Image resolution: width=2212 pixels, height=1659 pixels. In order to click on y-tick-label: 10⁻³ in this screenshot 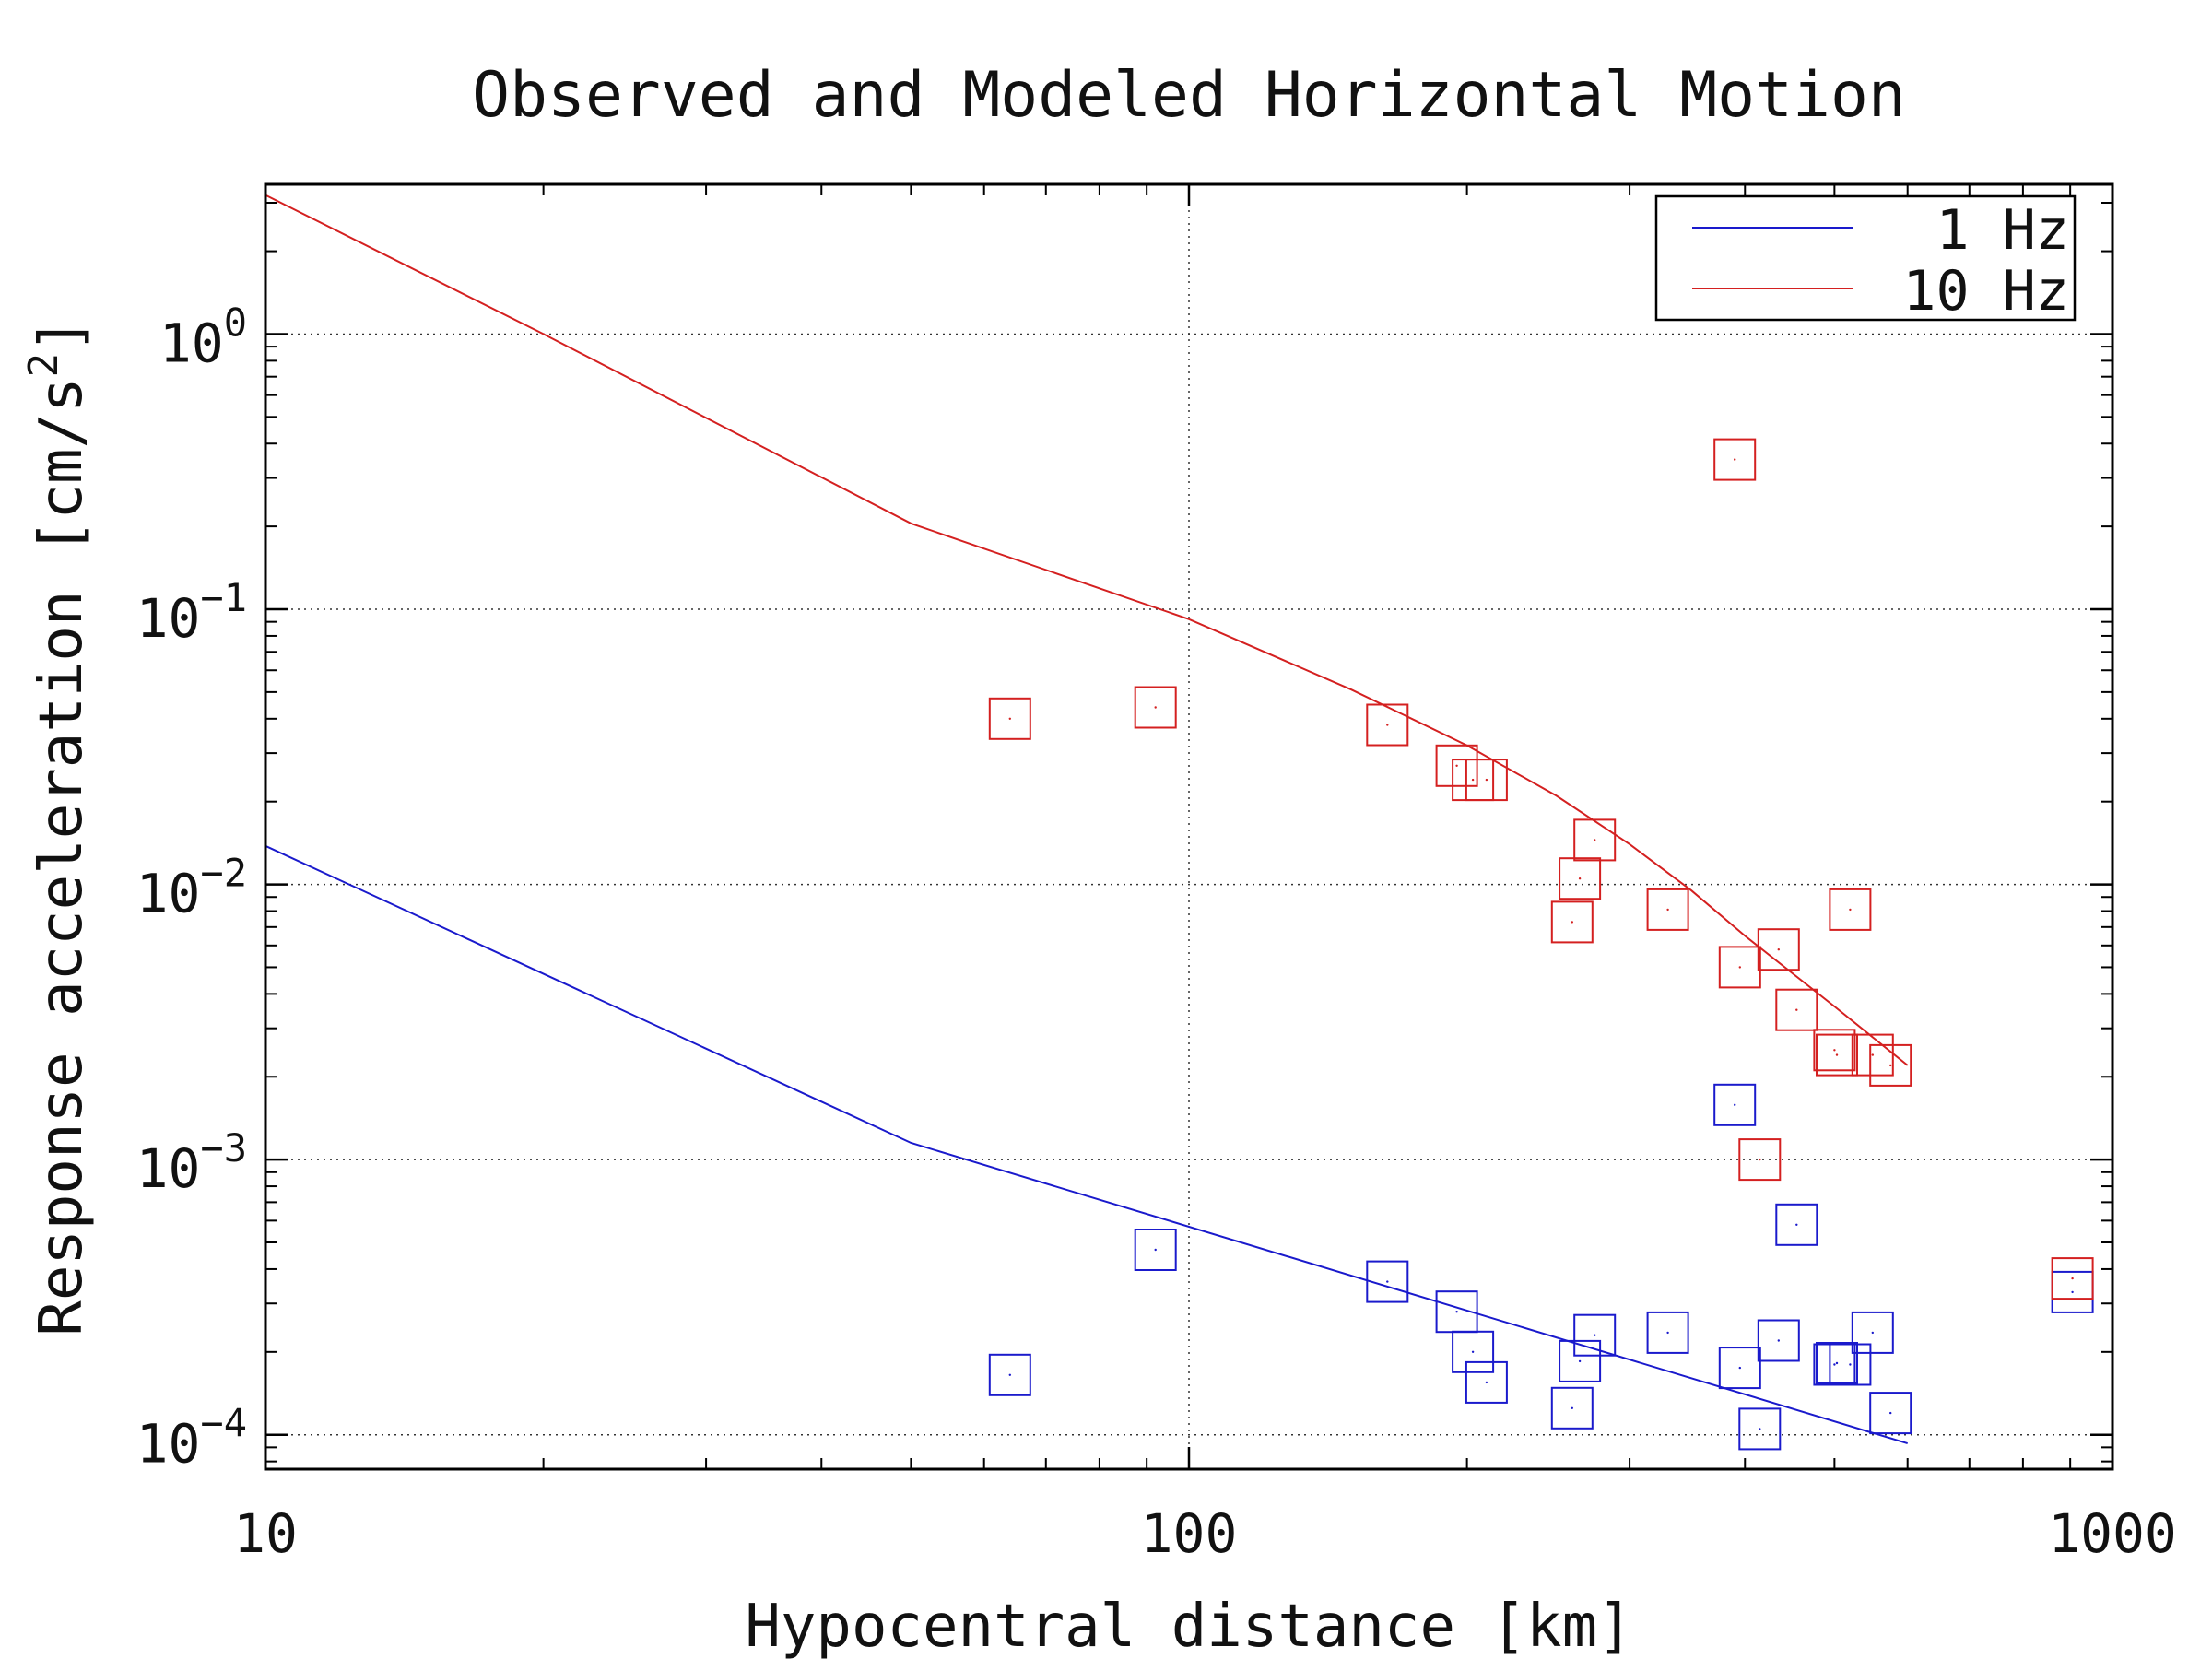, I will do `click(191, 1162)`.